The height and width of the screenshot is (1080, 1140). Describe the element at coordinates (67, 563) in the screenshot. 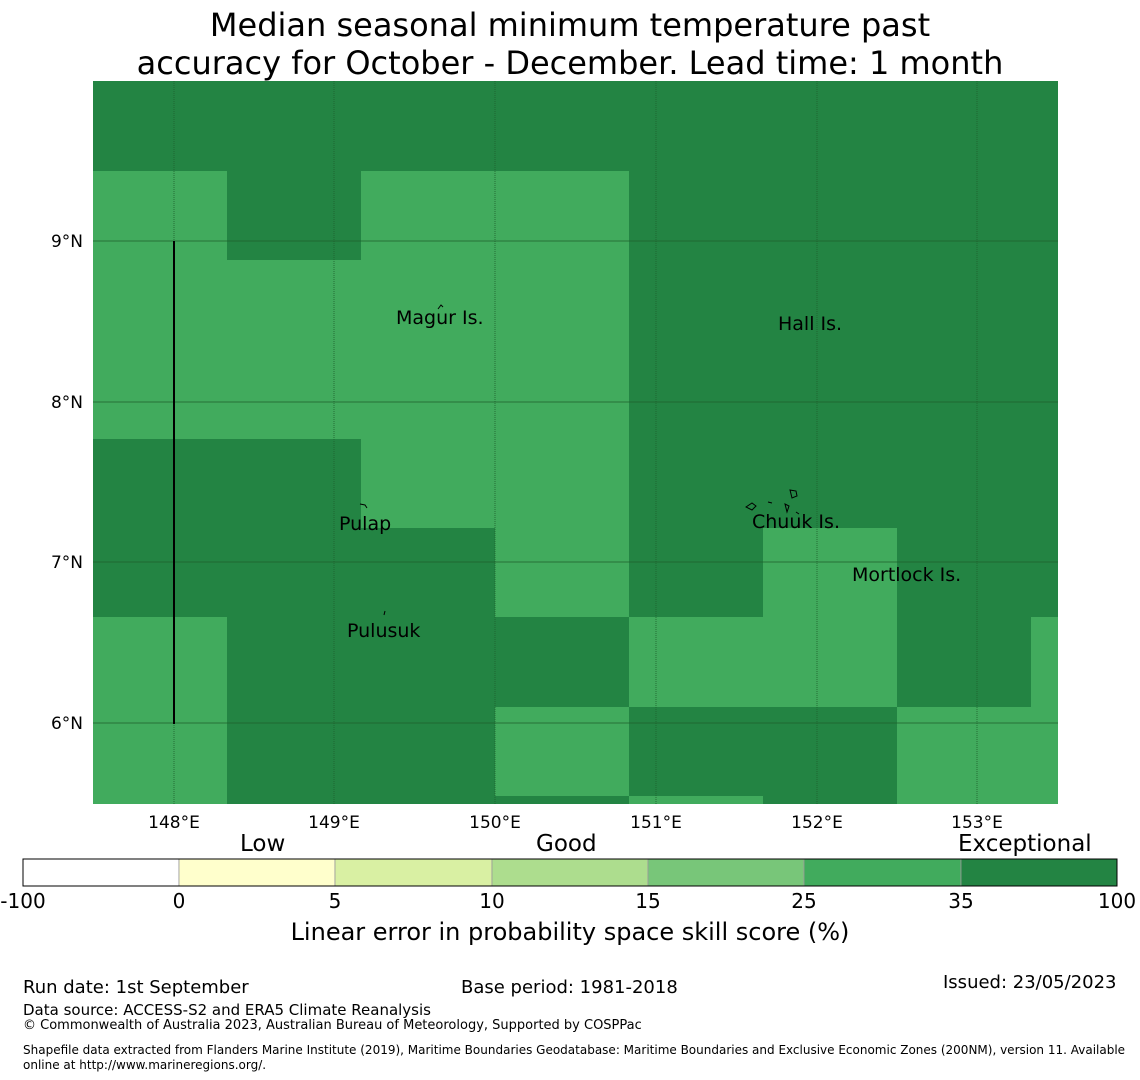

I see `lat-tick-label: 7°N` at that location.